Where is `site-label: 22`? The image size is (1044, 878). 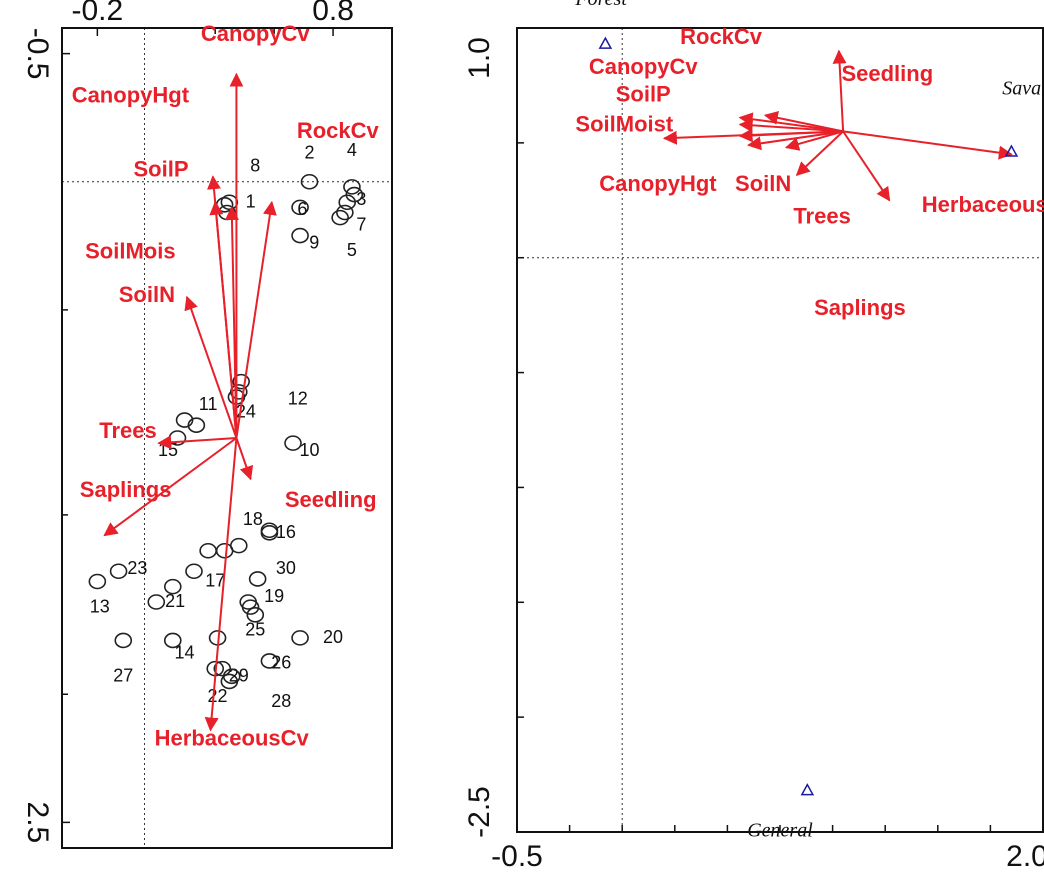 site-label: 22 is located at coordinates (218, 696).